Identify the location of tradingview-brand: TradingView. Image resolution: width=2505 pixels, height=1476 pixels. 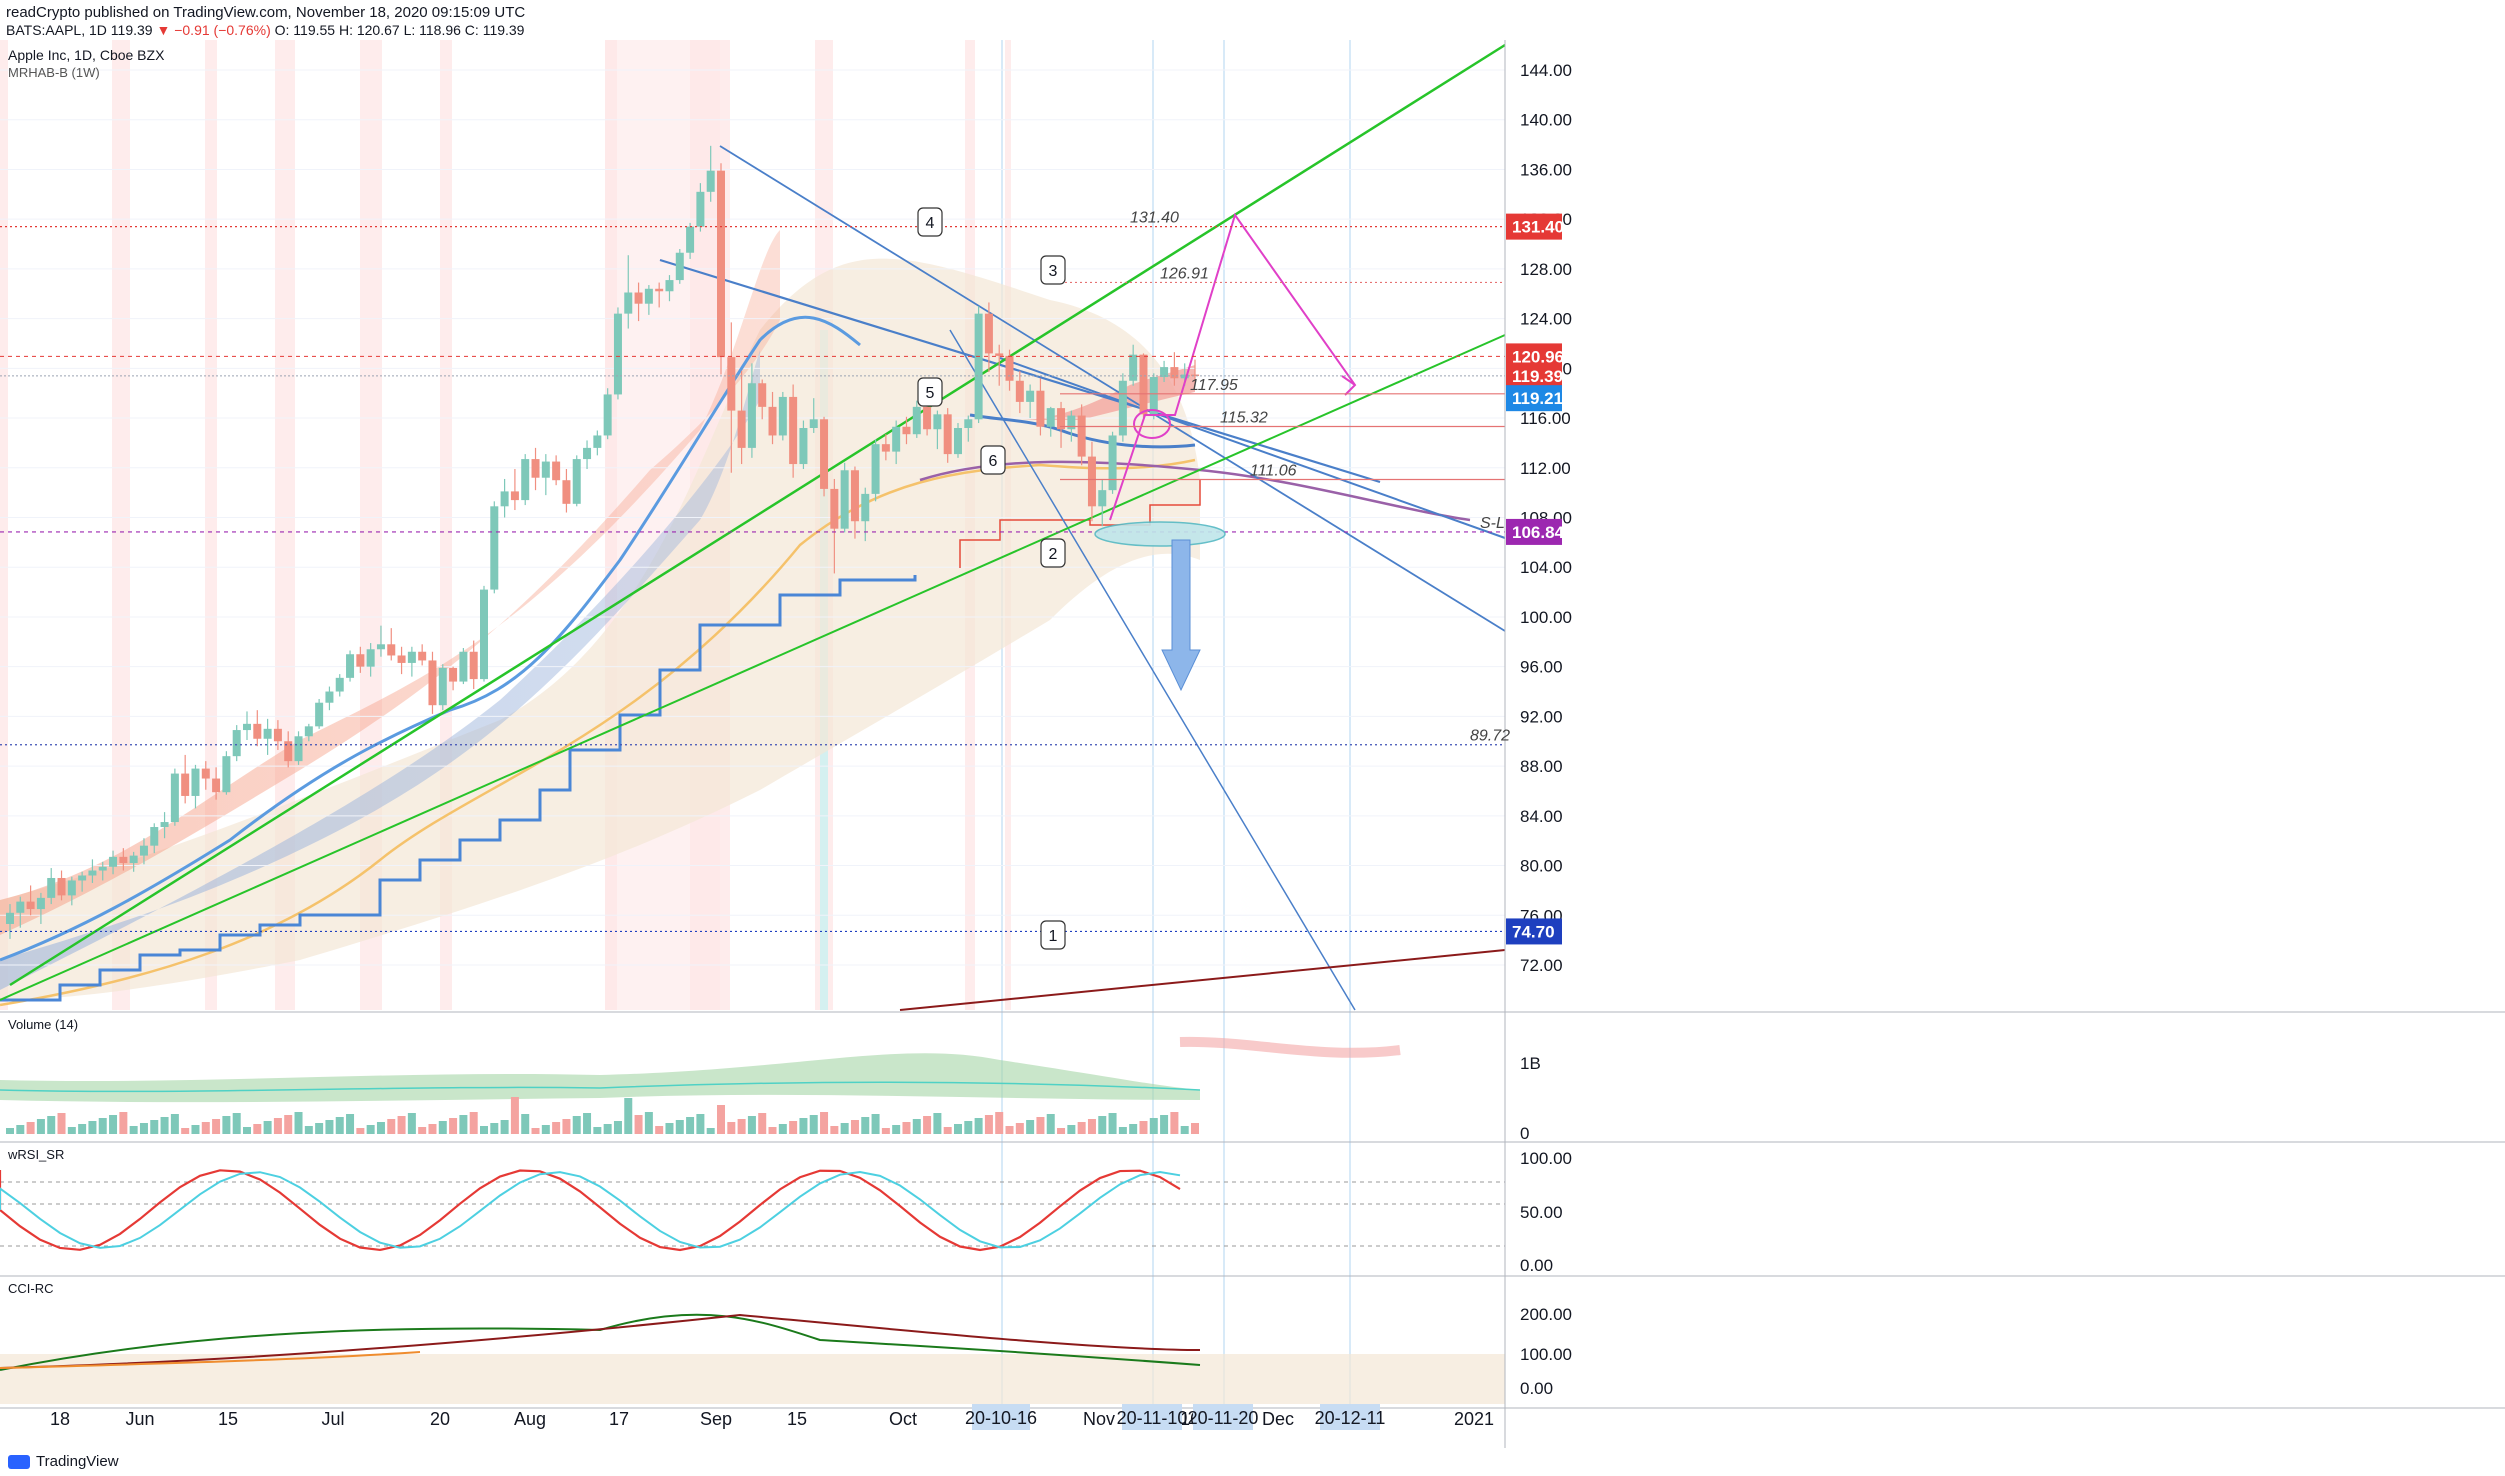
(63, 1461).